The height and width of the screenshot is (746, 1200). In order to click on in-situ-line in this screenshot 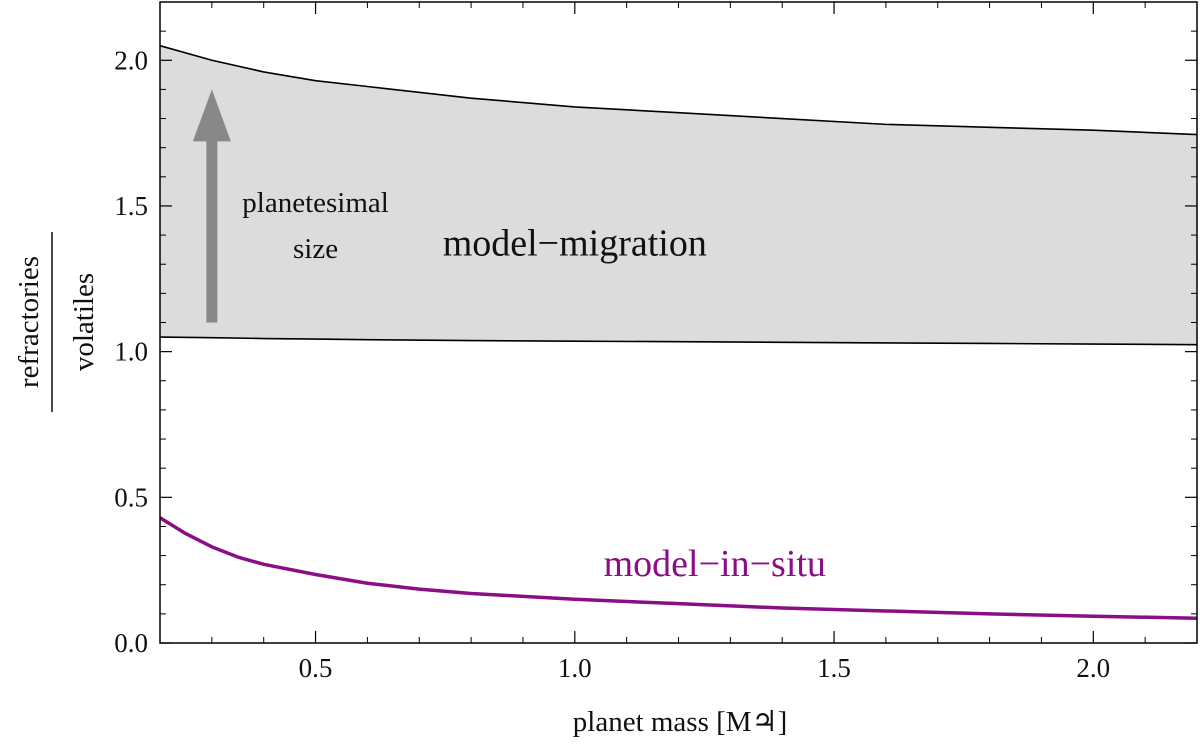, I will do `click(678, 568)`.